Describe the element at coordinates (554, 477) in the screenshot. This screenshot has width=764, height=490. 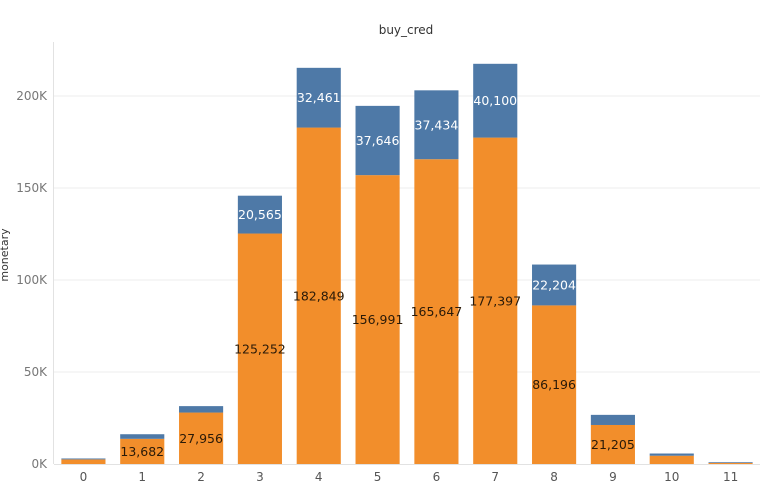
I see `x-tick-label: 8` at that location.